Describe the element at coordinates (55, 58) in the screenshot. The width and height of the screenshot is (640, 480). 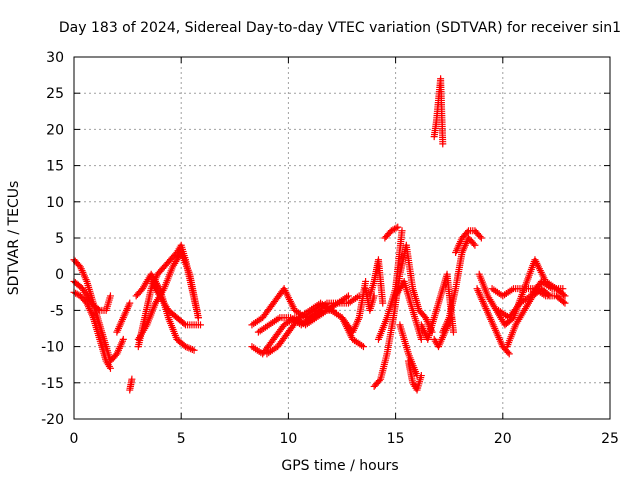
I see `y-tick-label: 30` at that location.